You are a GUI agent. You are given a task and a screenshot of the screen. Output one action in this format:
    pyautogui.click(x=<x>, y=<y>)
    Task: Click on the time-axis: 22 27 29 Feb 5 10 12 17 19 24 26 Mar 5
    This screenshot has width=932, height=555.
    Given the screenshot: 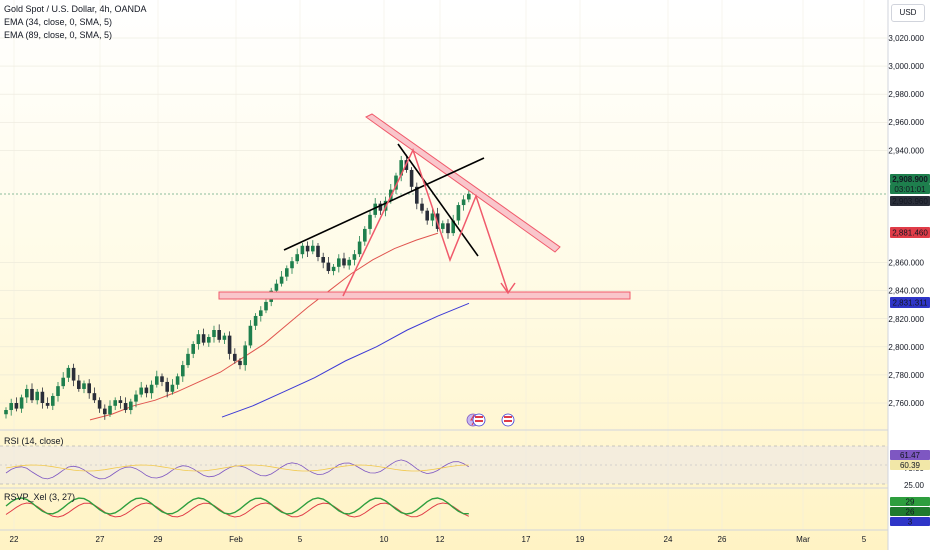 What is the action you would take?
    pyautogui.click(x=438, y=539)
    